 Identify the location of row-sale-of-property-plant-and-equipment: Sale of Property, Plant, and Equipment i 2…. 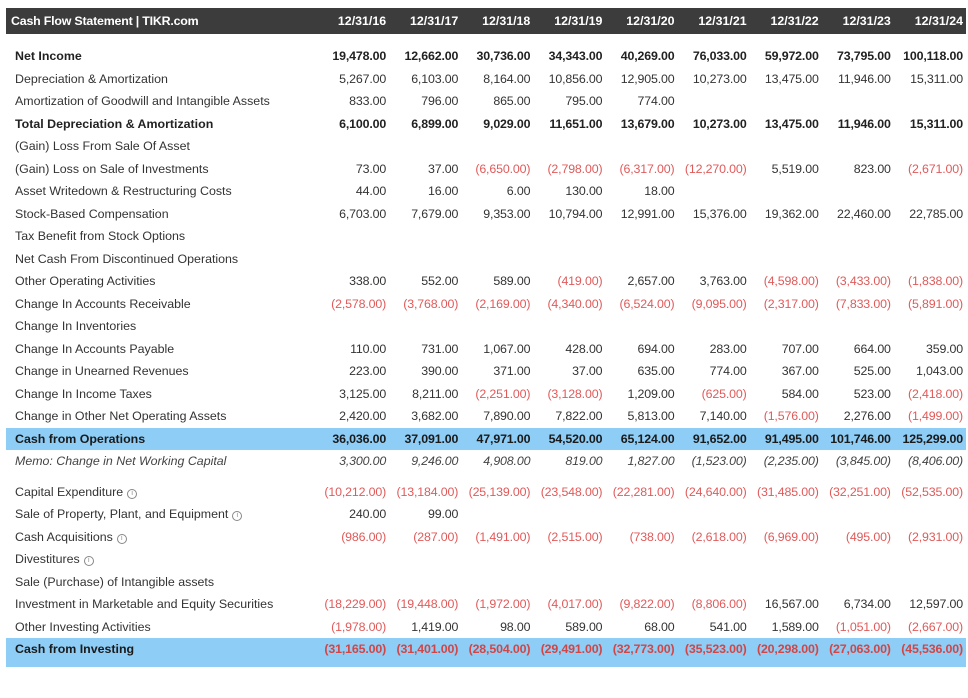
(486, 514).